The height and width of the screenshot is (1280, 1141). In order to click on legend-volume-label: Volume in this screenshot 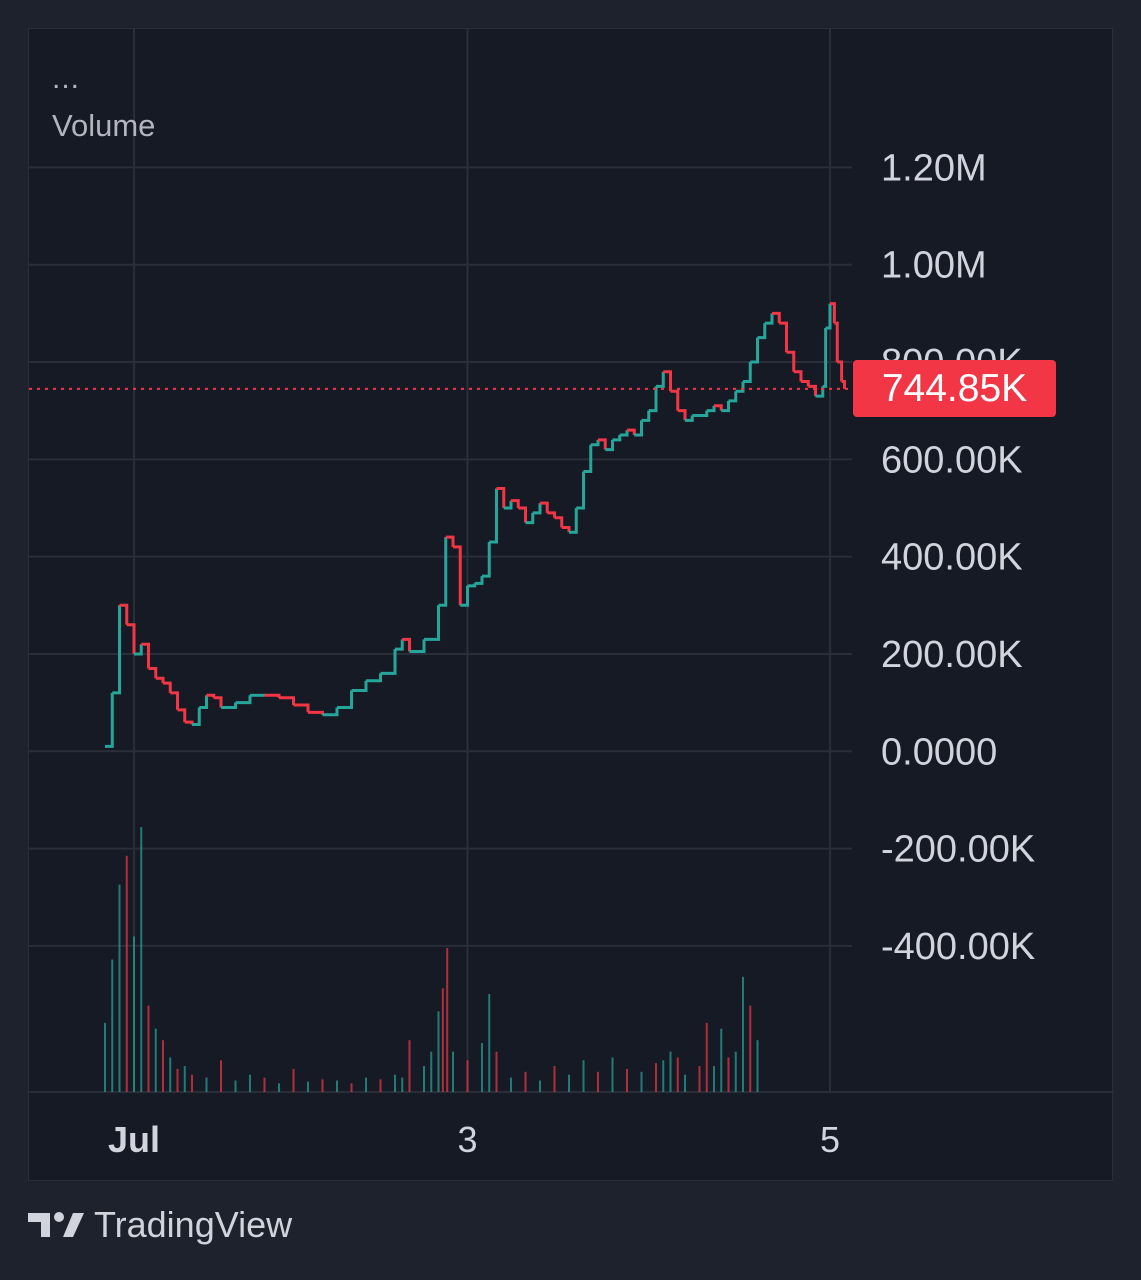, I will do `click(104, 125)`.